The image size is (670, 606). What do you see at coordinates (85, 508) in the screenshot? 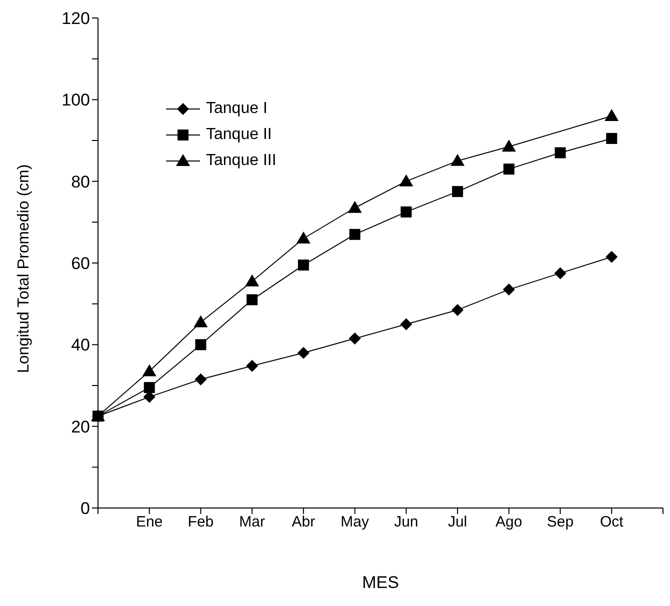
I see `y-tick-label: 0` at bounding box center [85, 508].